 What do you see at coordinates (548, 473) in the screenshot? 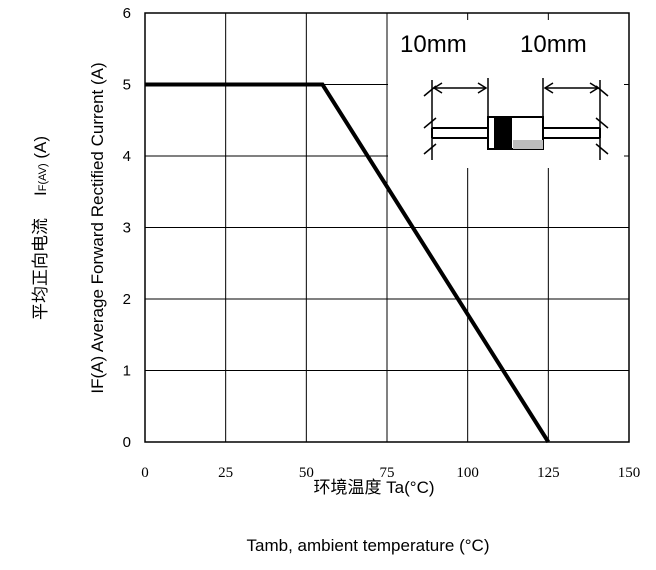
I see `x-tick-label: 125` at bounding box center [548, 473].